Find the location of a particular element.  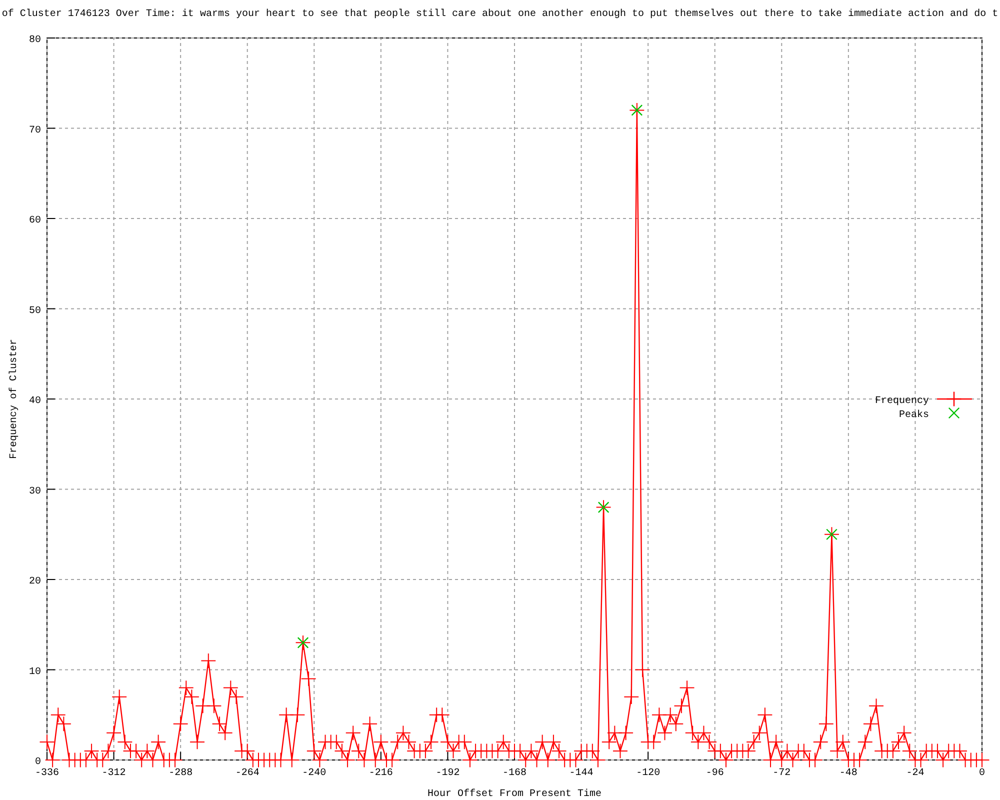

y-axis-title: Frequency of Cluster is located at coordinates (14, 399).